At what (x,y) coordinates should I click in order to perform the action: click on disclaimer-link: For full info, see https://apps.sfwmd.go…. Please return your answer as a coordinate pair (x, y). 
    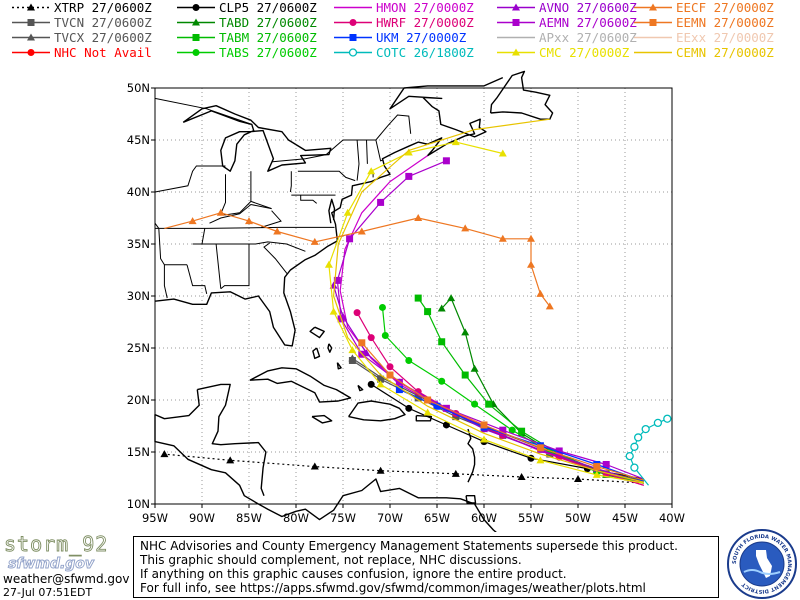
    Looking at the image, I should click on (393, 588).